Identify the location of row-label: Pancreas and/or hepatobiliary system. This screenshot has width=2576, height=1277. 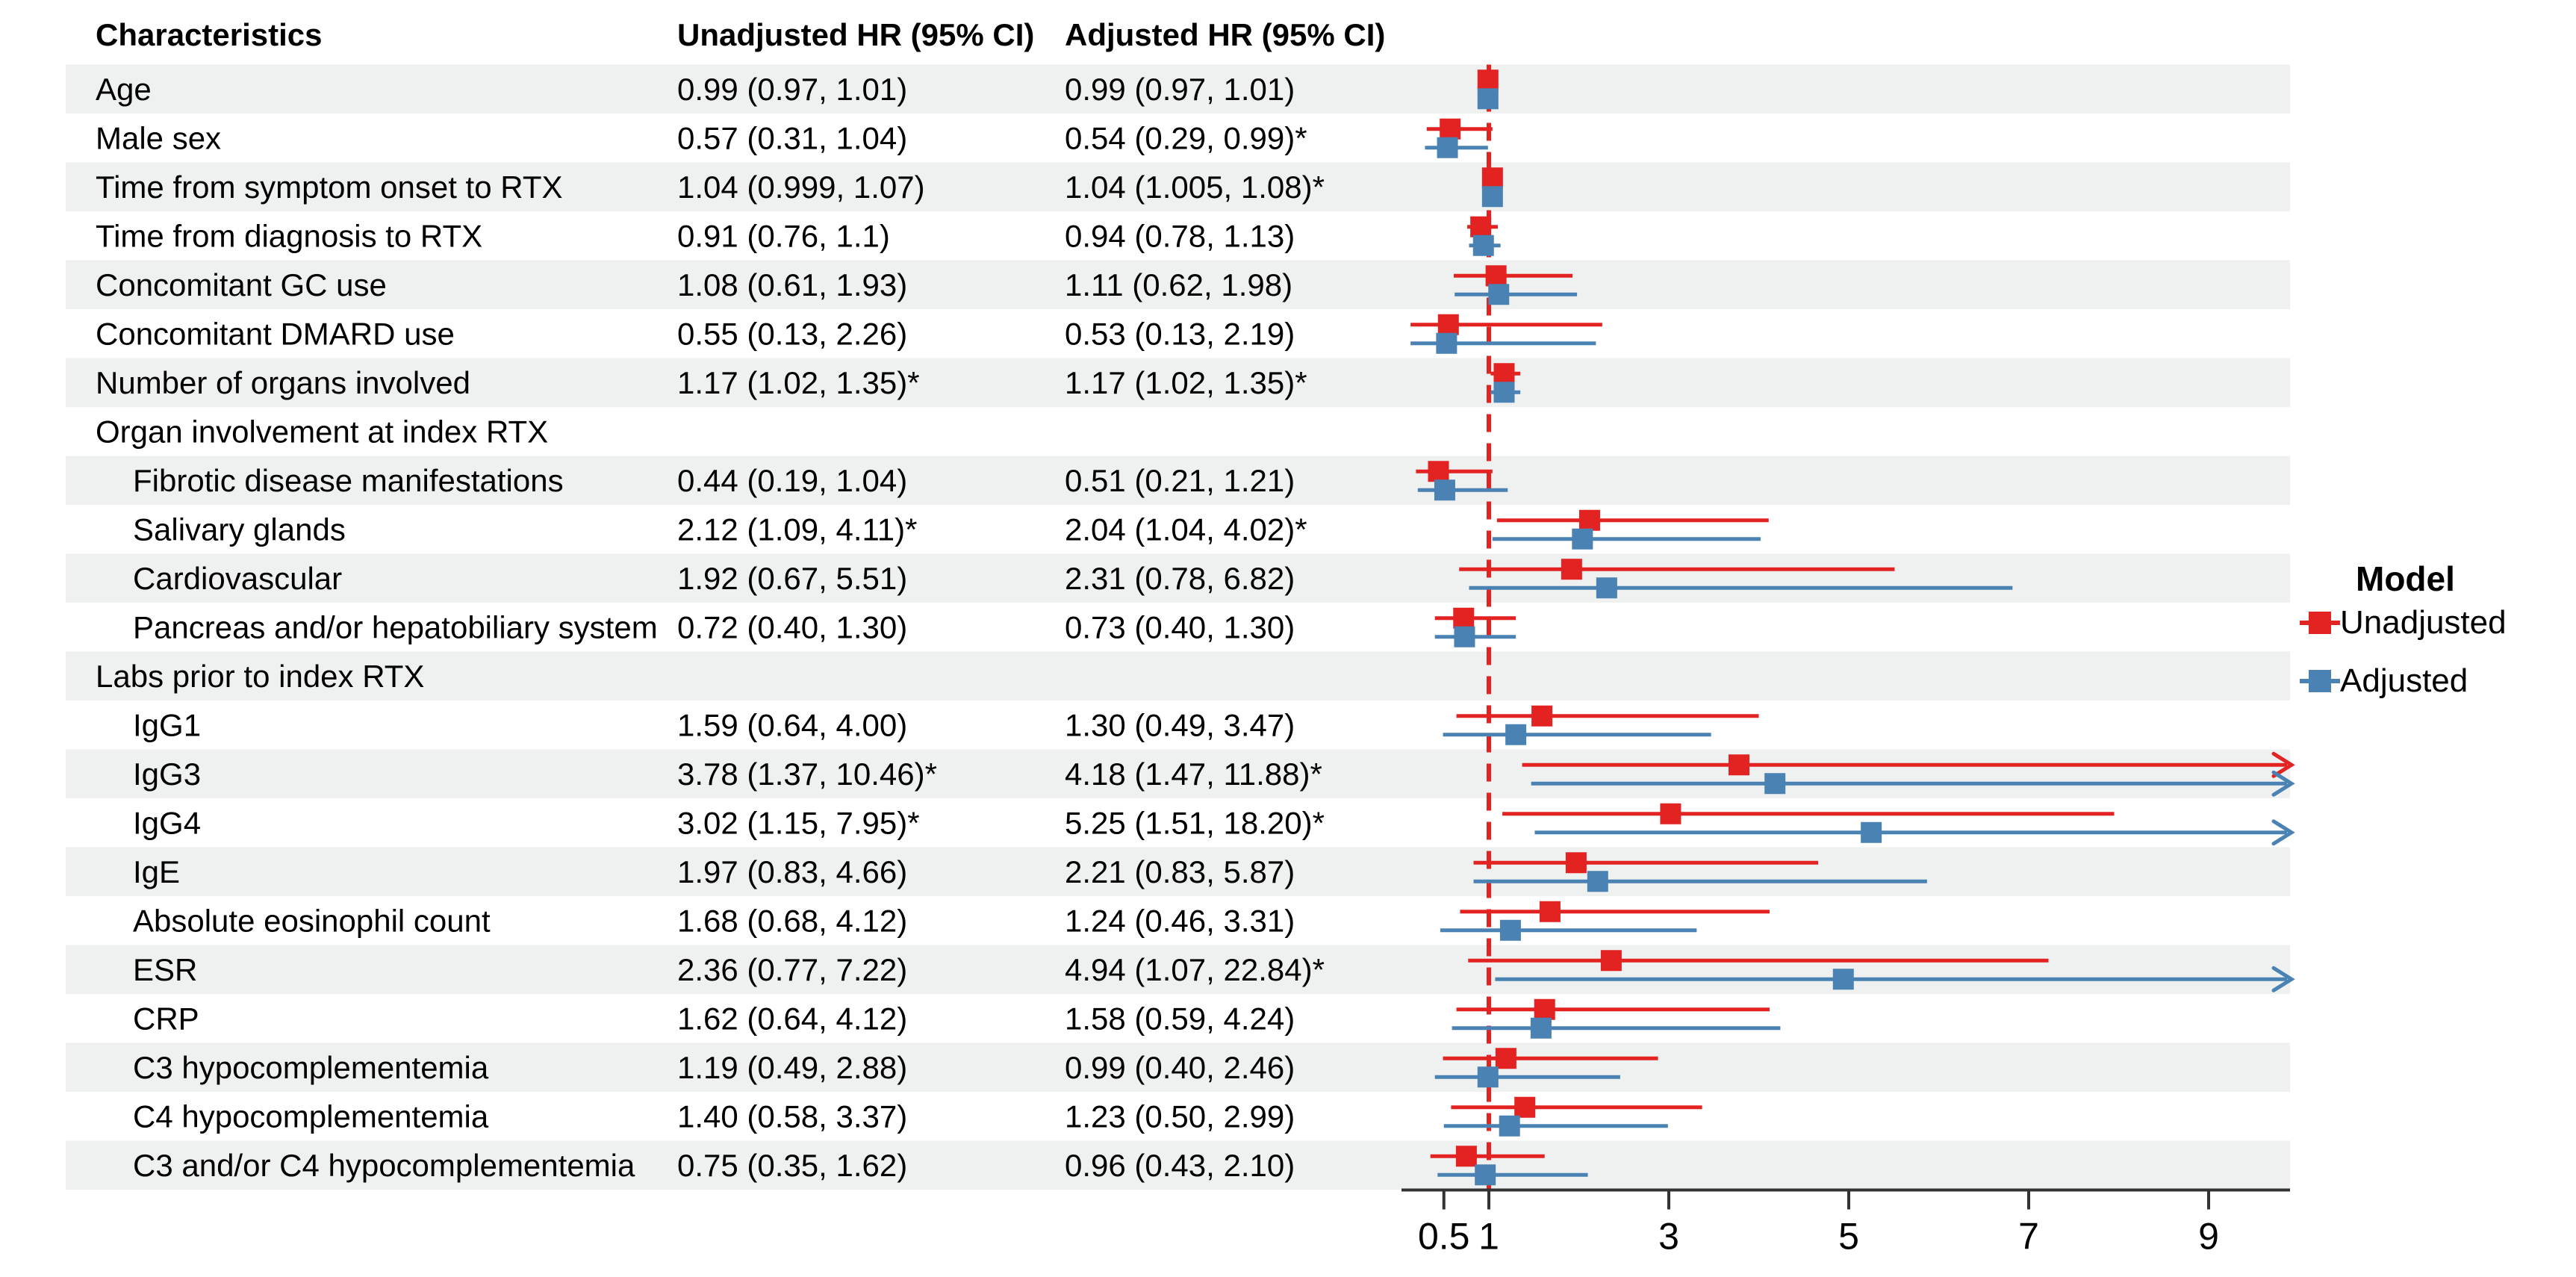
(395, 626).